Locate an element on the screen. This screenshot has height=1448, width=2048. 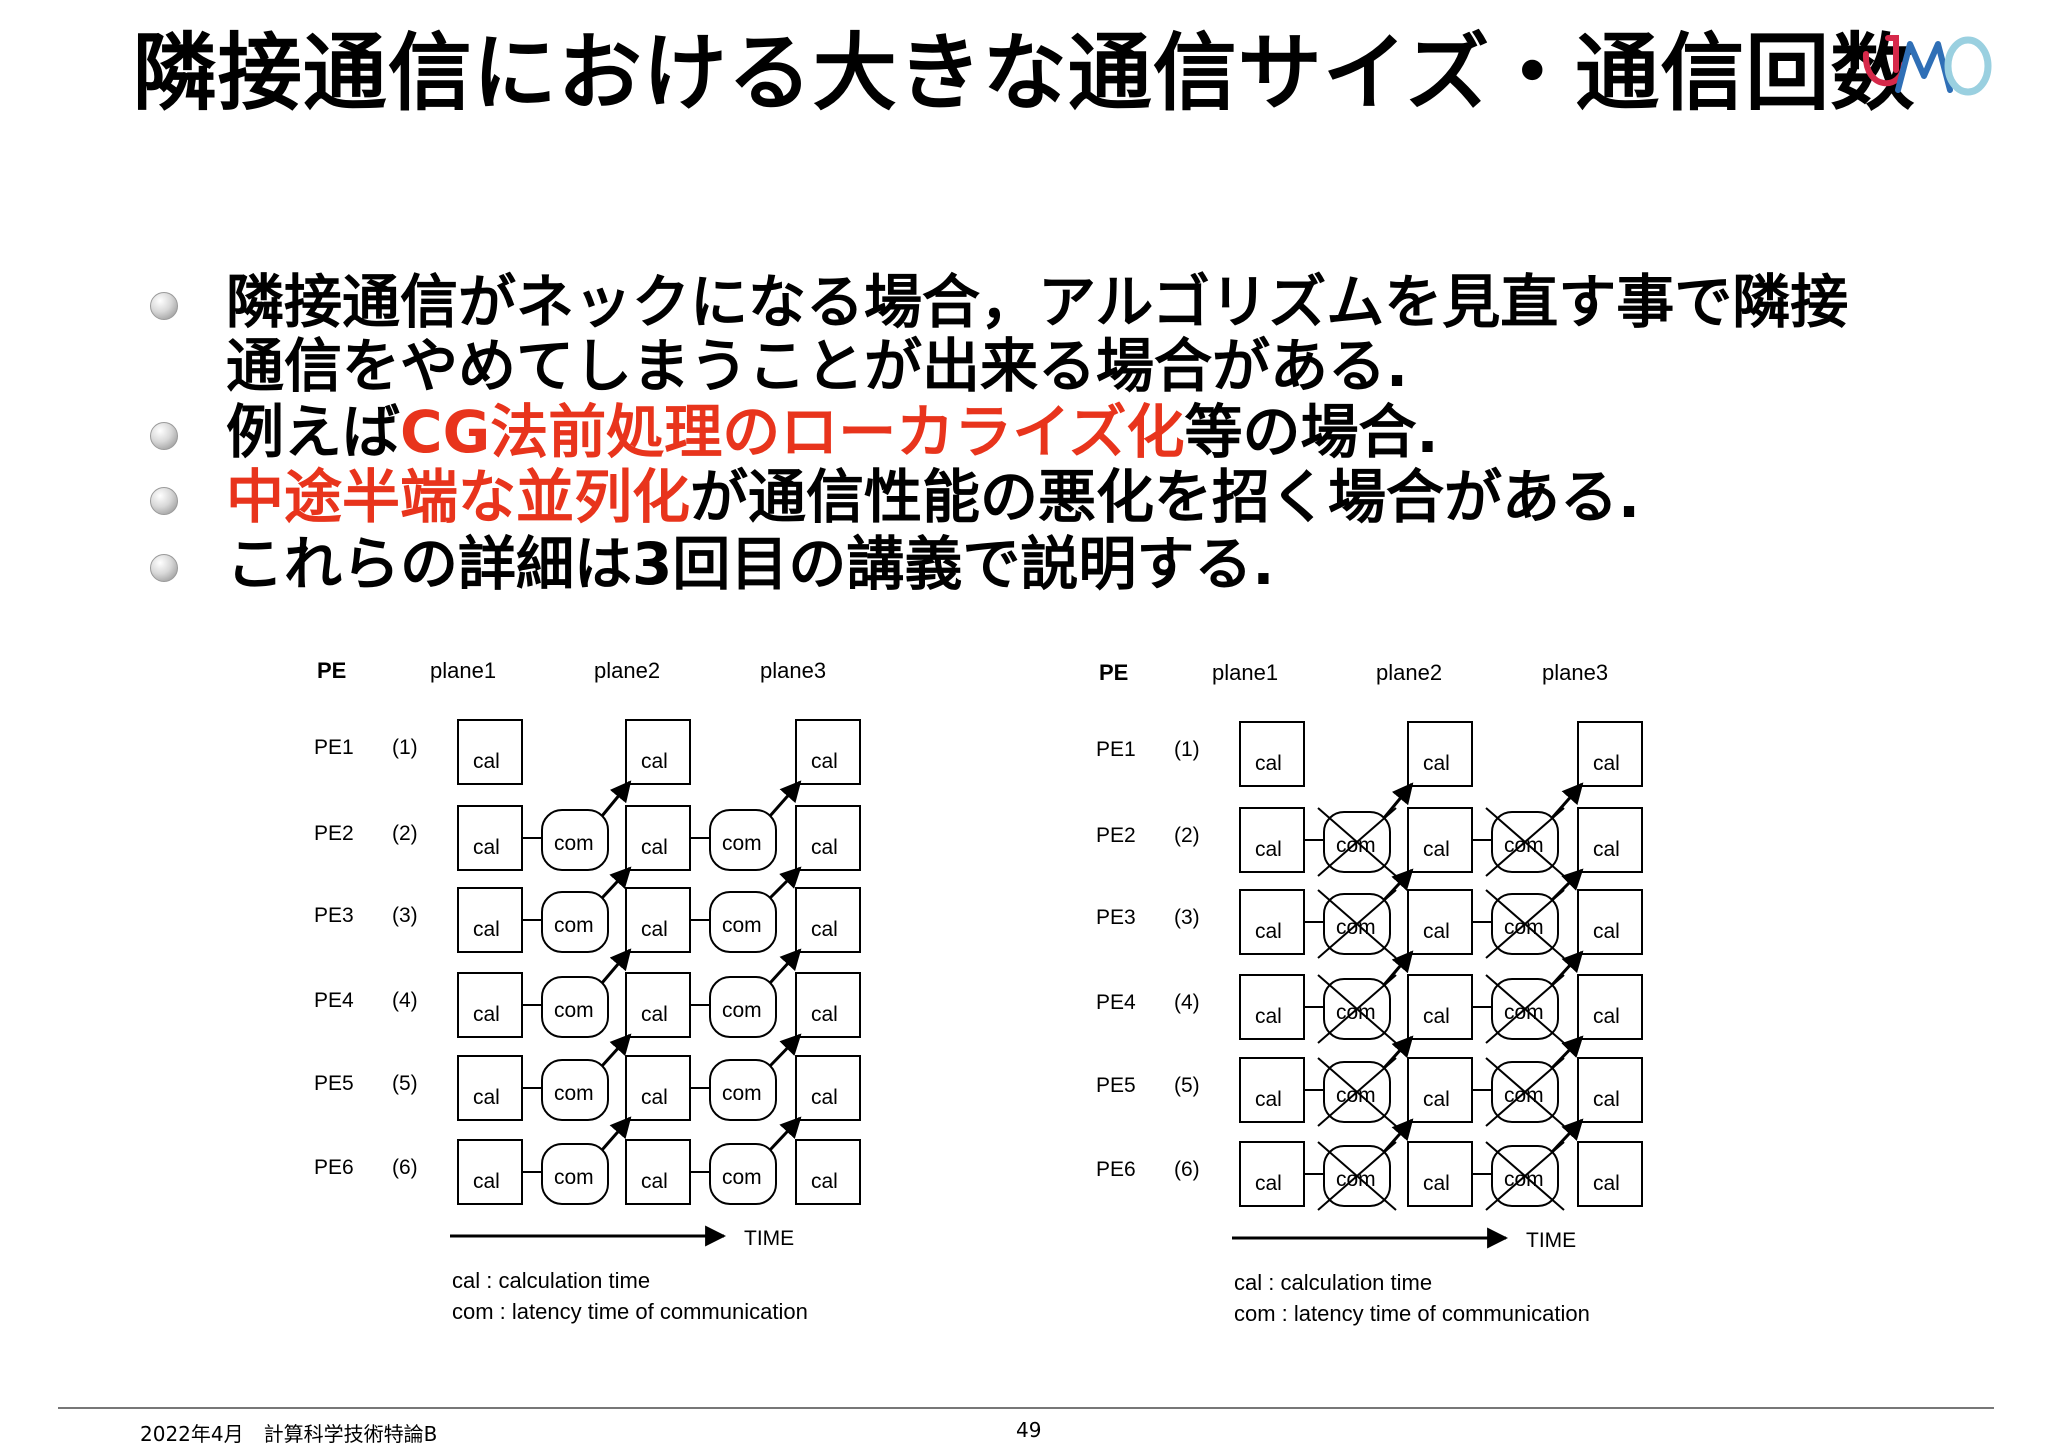
bullet-item: 中途半端な並列化が通信性能の悪化を招く場合がある. is located at coordinates (1050, 497).